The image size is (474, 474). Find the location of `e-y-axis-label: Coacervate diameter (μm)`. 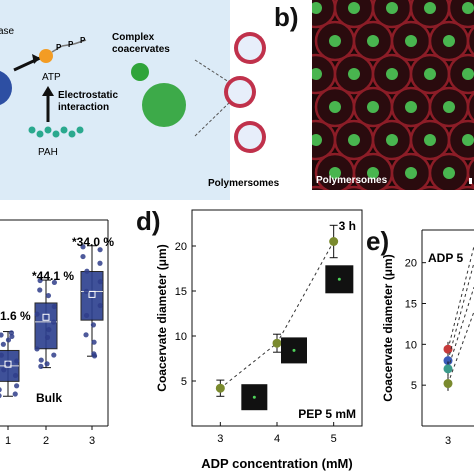

e-y-axis-label: Coacervate diameter (μm) is located at coordinates (388, 327).